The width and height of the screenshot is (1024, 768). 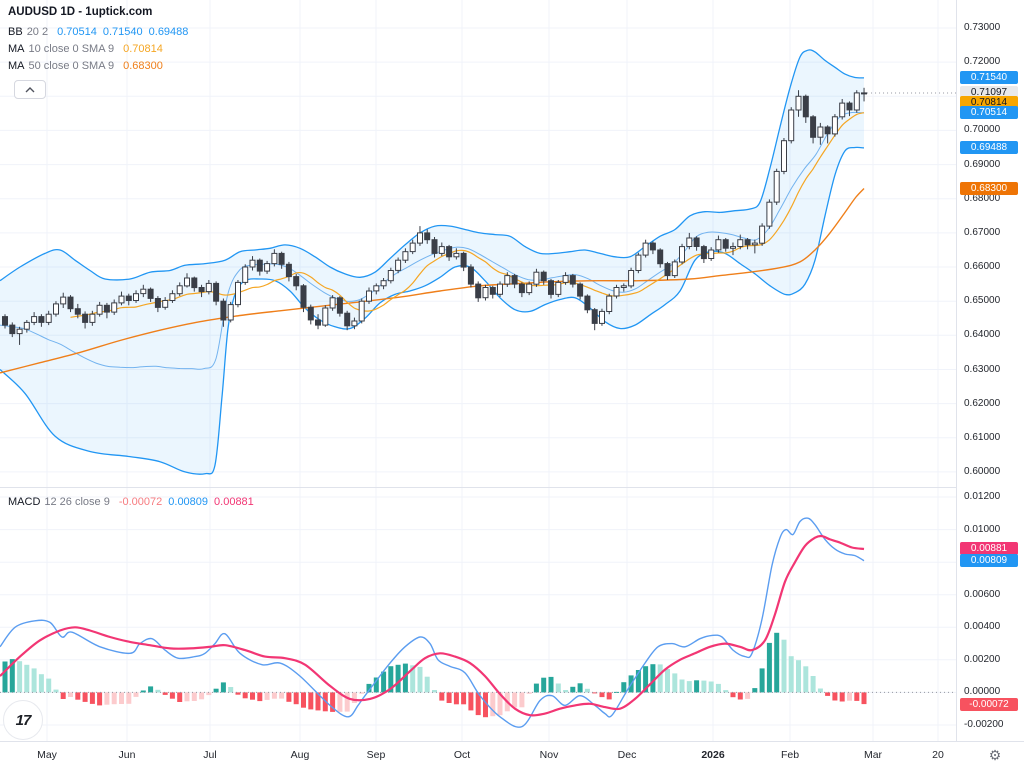 I want to click on bb-params: 20 2, so click(x=37, y=32).